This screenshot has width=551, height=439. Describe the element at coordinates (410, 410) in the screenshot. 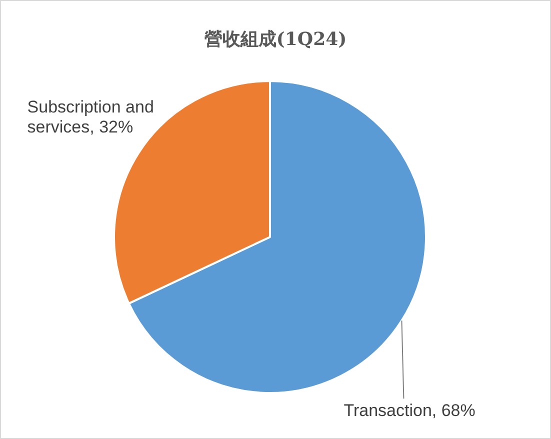

I see `slice-label: Transaction, 68%` at that location.